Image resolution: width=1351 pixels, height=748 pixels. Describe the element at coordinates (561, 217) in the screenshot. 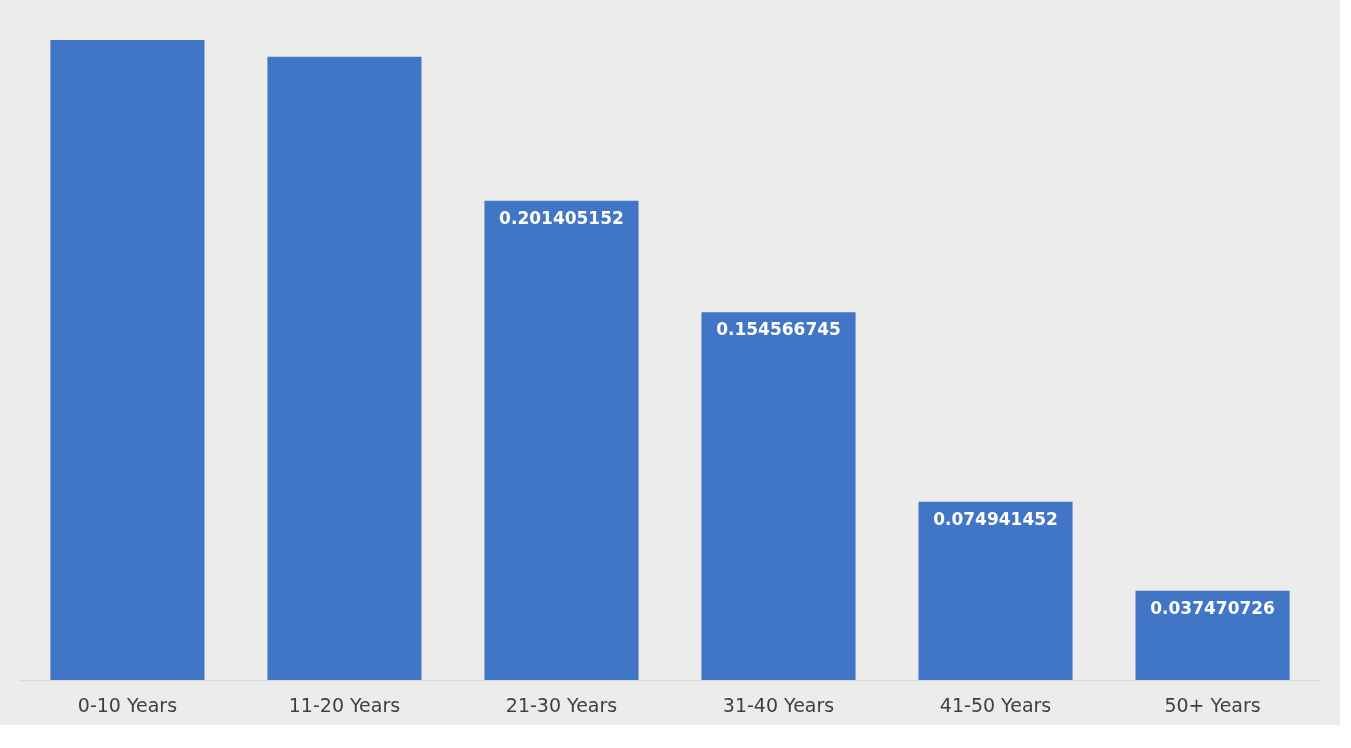

I see `data-label: 0.201405152` at that location.